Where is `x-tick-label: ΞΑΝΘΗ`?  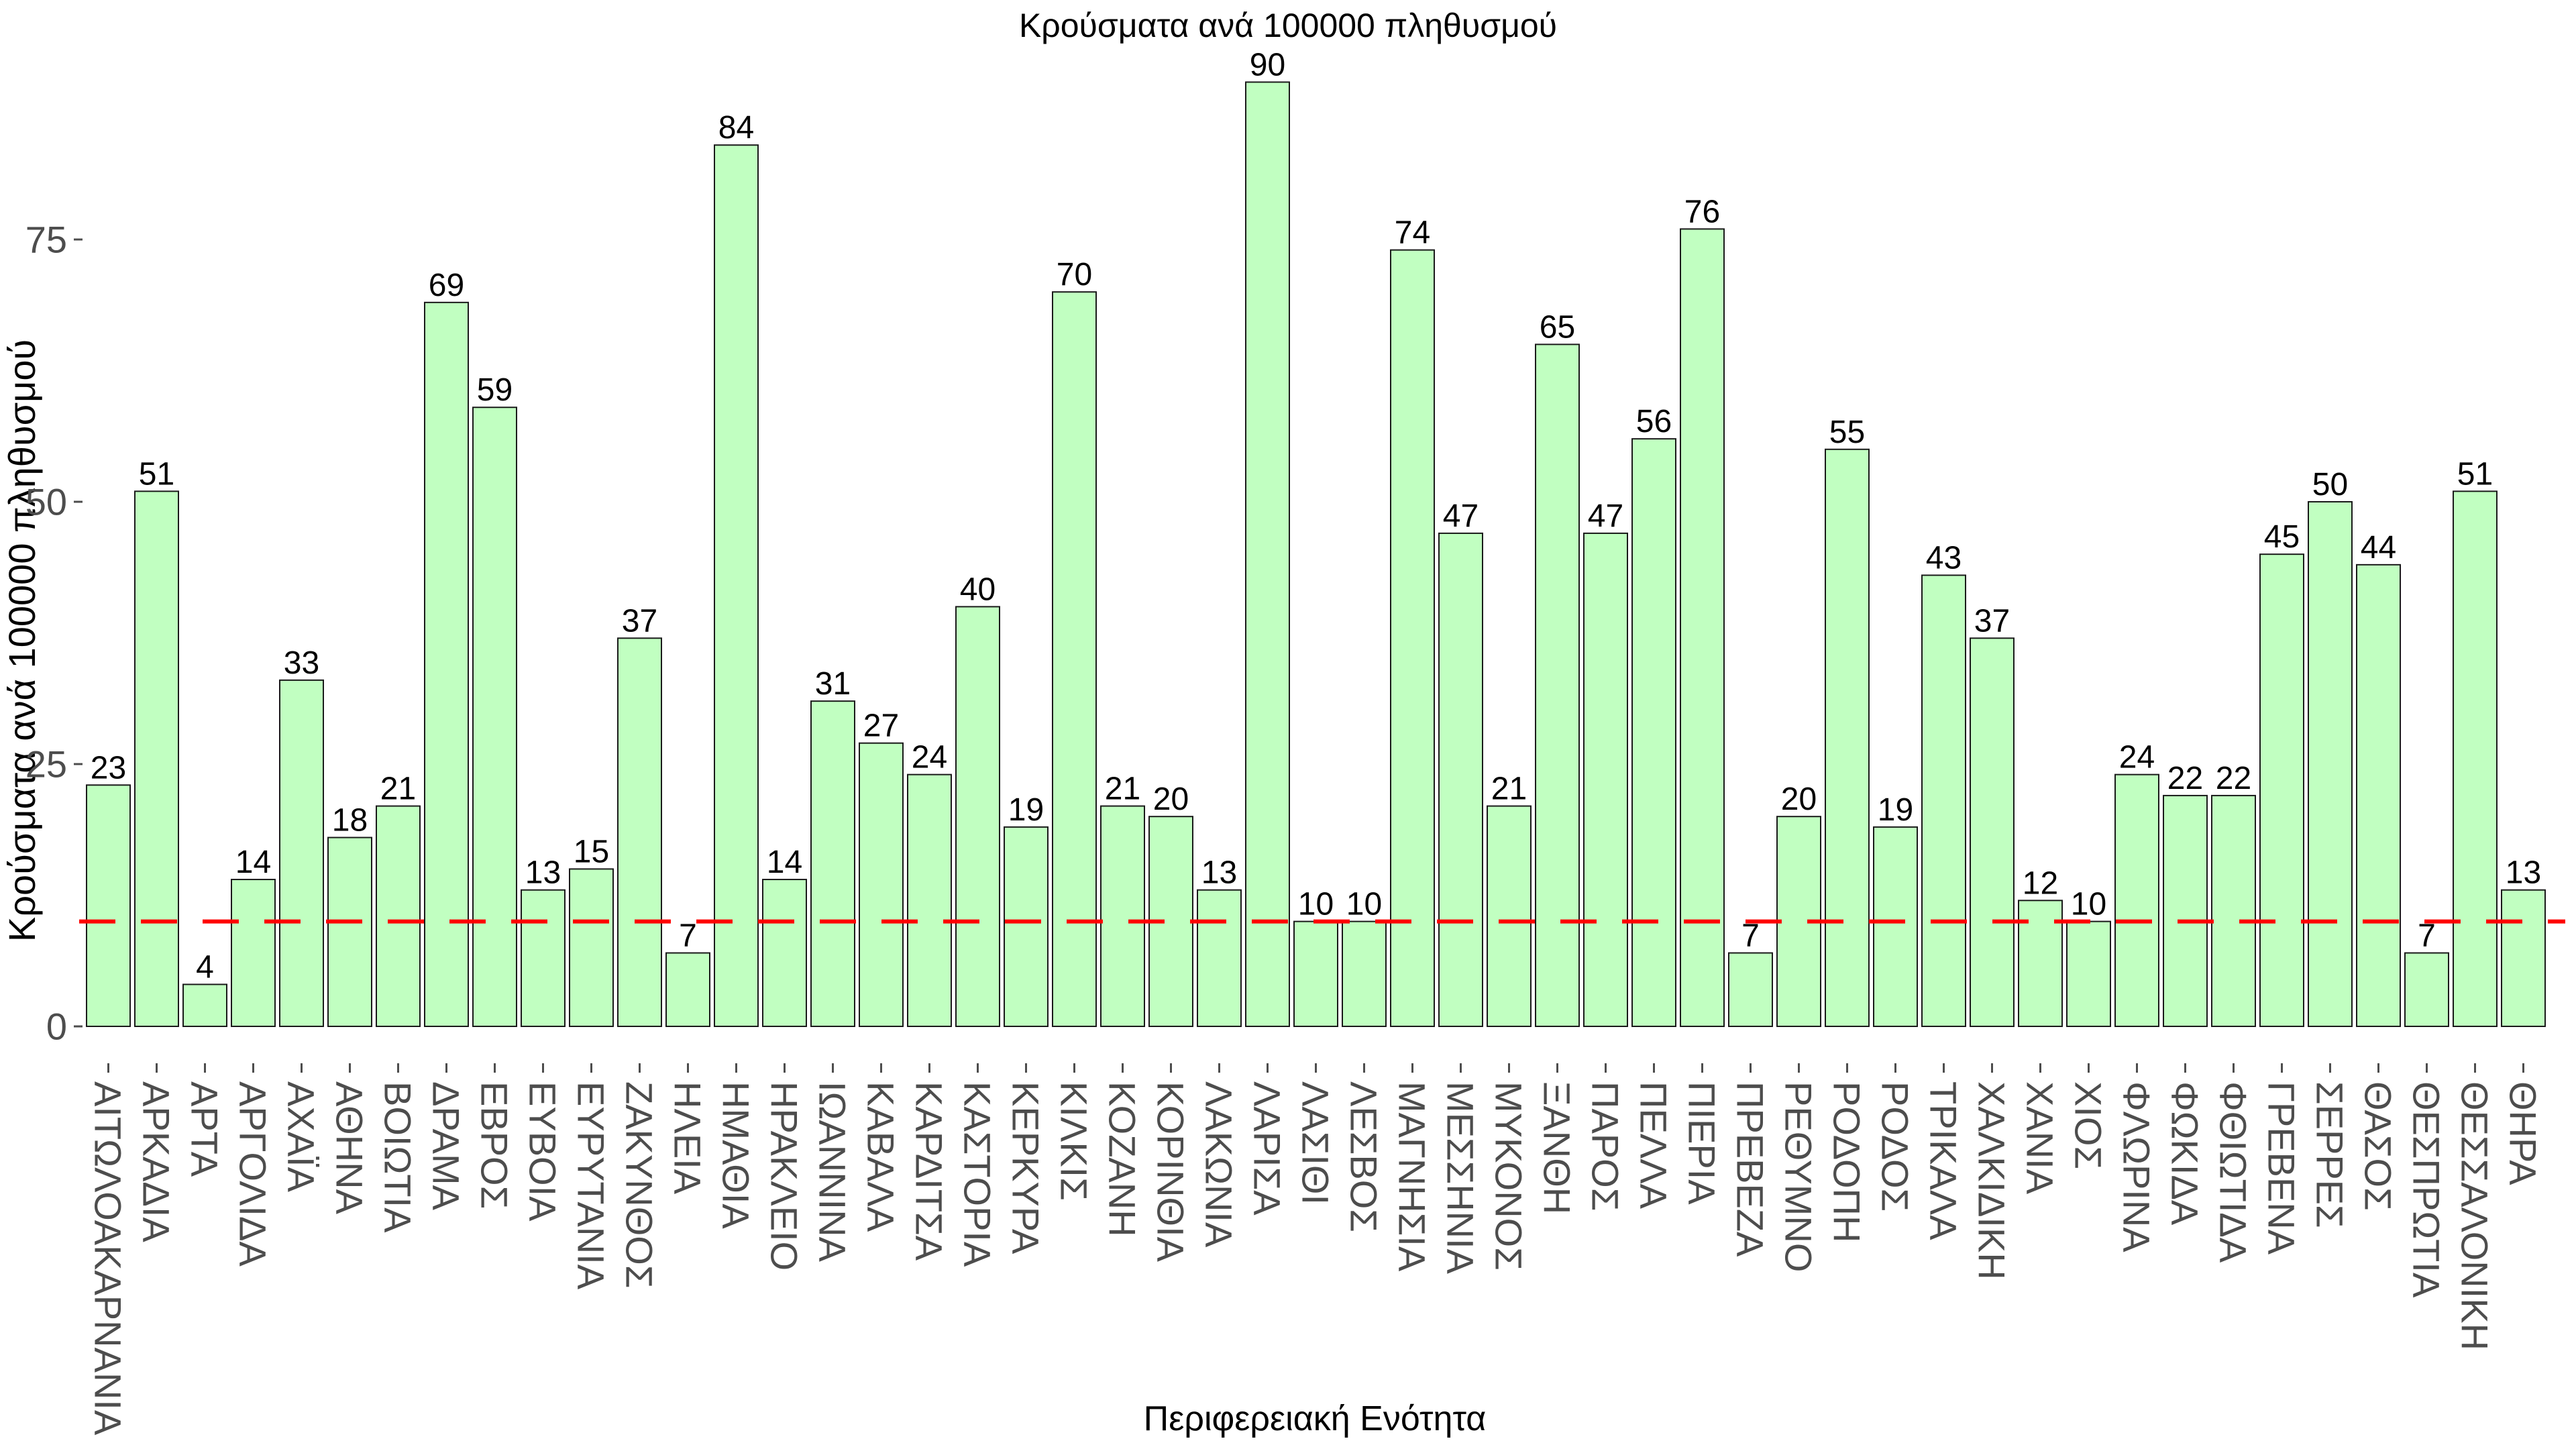
x-tick-label: ΞΑΝΘΗ is located at coordinates (1557, 1147).